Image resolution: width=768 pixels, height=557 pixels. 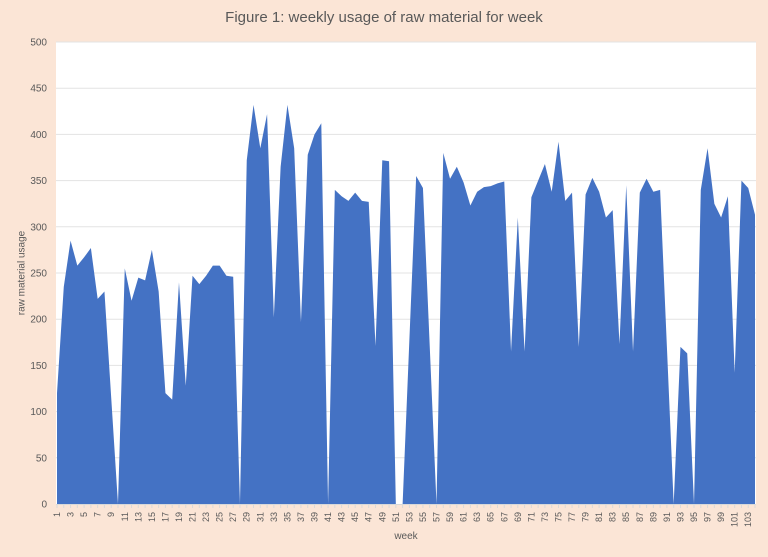 I want to click on svg-text: 47, so click(x=369, y=517).